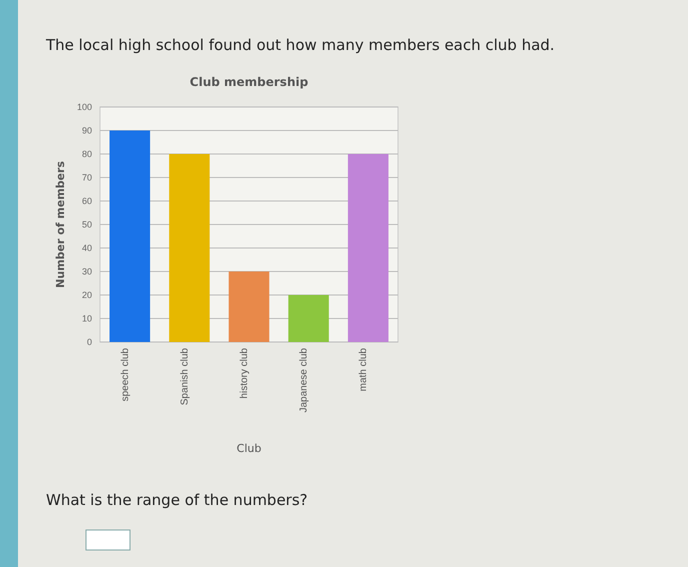 The height and width of the screenshot is (567, 688). What do you see at coordinates (304, 380) in the screenshot?
I see `x-tick-label: Japanese club` at bounding box center [304, 380].